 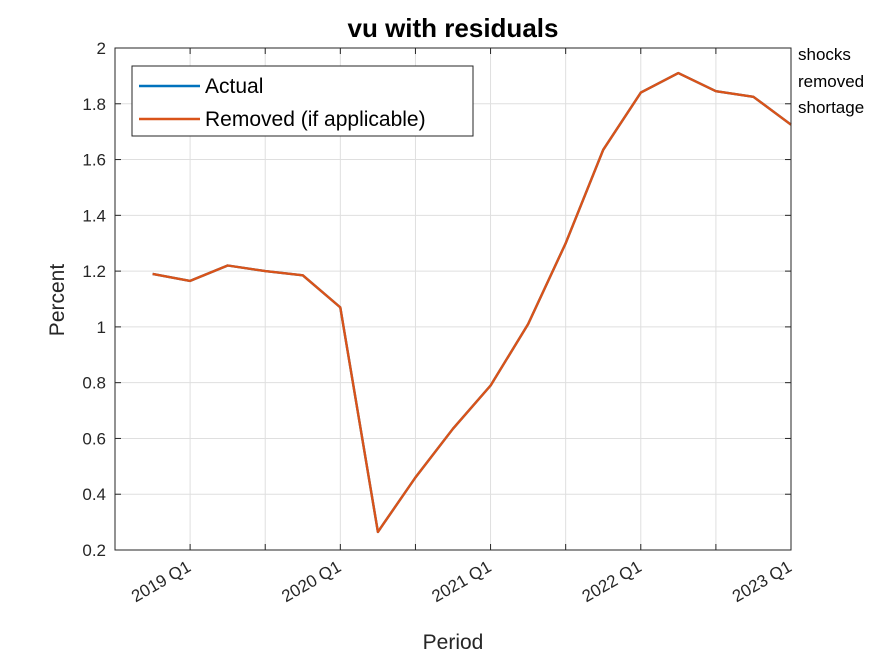 I want to click on x-tick-label: 2022 Q1, so click(x=612, y=581).